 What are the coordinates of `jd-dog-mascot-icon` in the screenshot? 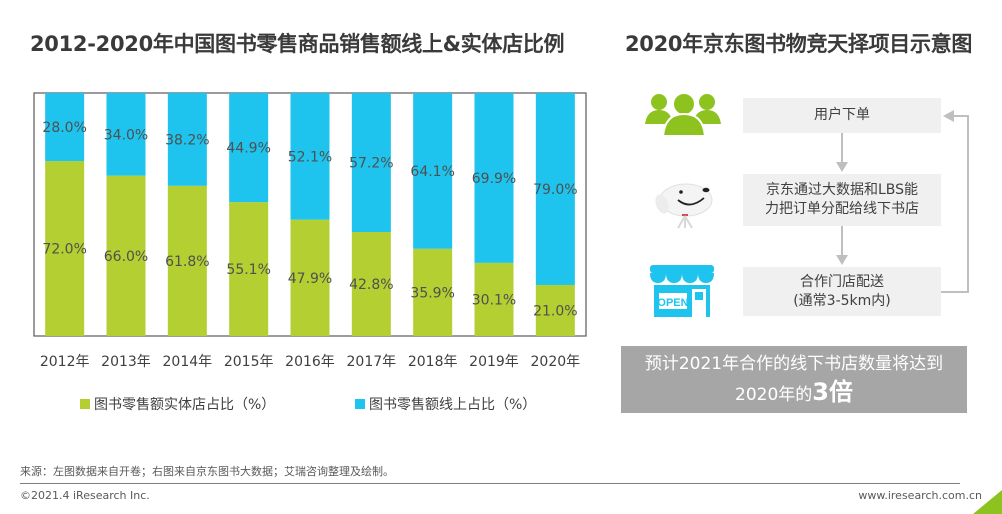 It's located at (684, 206).